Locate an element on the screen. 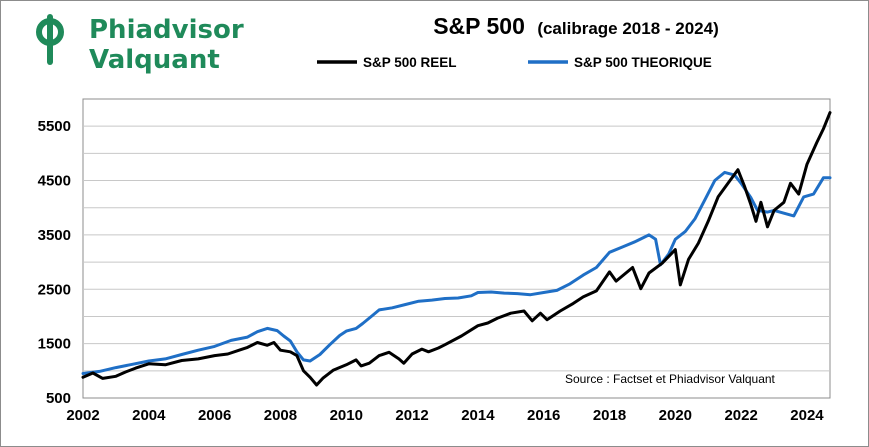  x-tick-label-2008: 2008 is located at coordinates (280, 415).